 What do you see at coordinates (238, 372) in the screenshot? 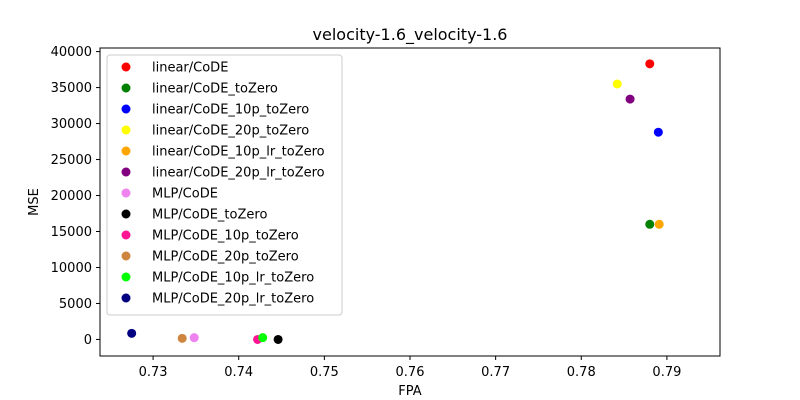
I see `x-tick-label: 0.74` at bounding box center [238, 372].